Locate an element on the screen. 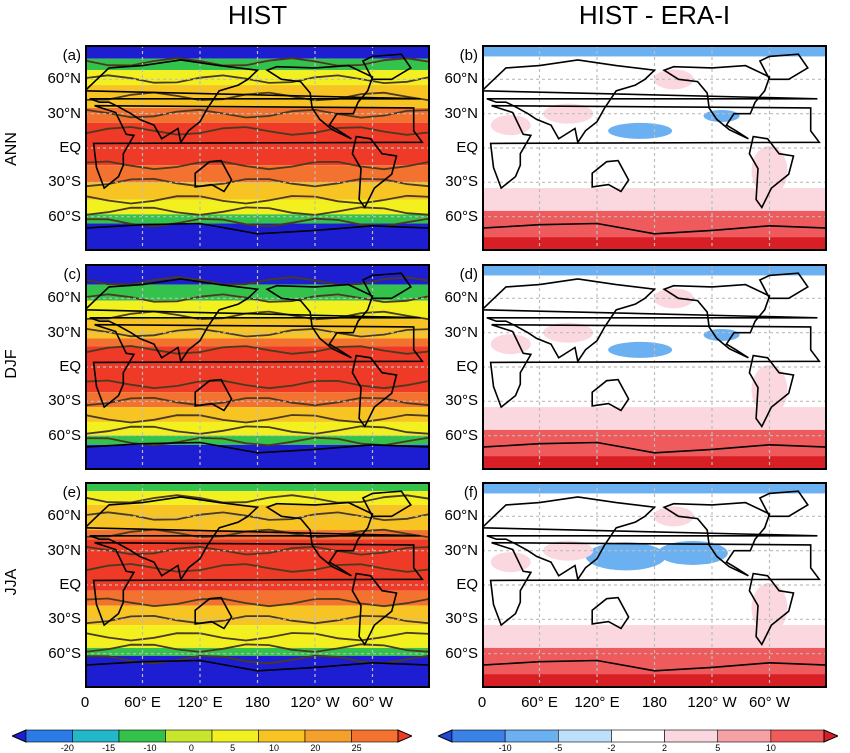 This screenshot has width=850, height=753. colorbar-tick-label: 20 is located at coordinates (315, 748).